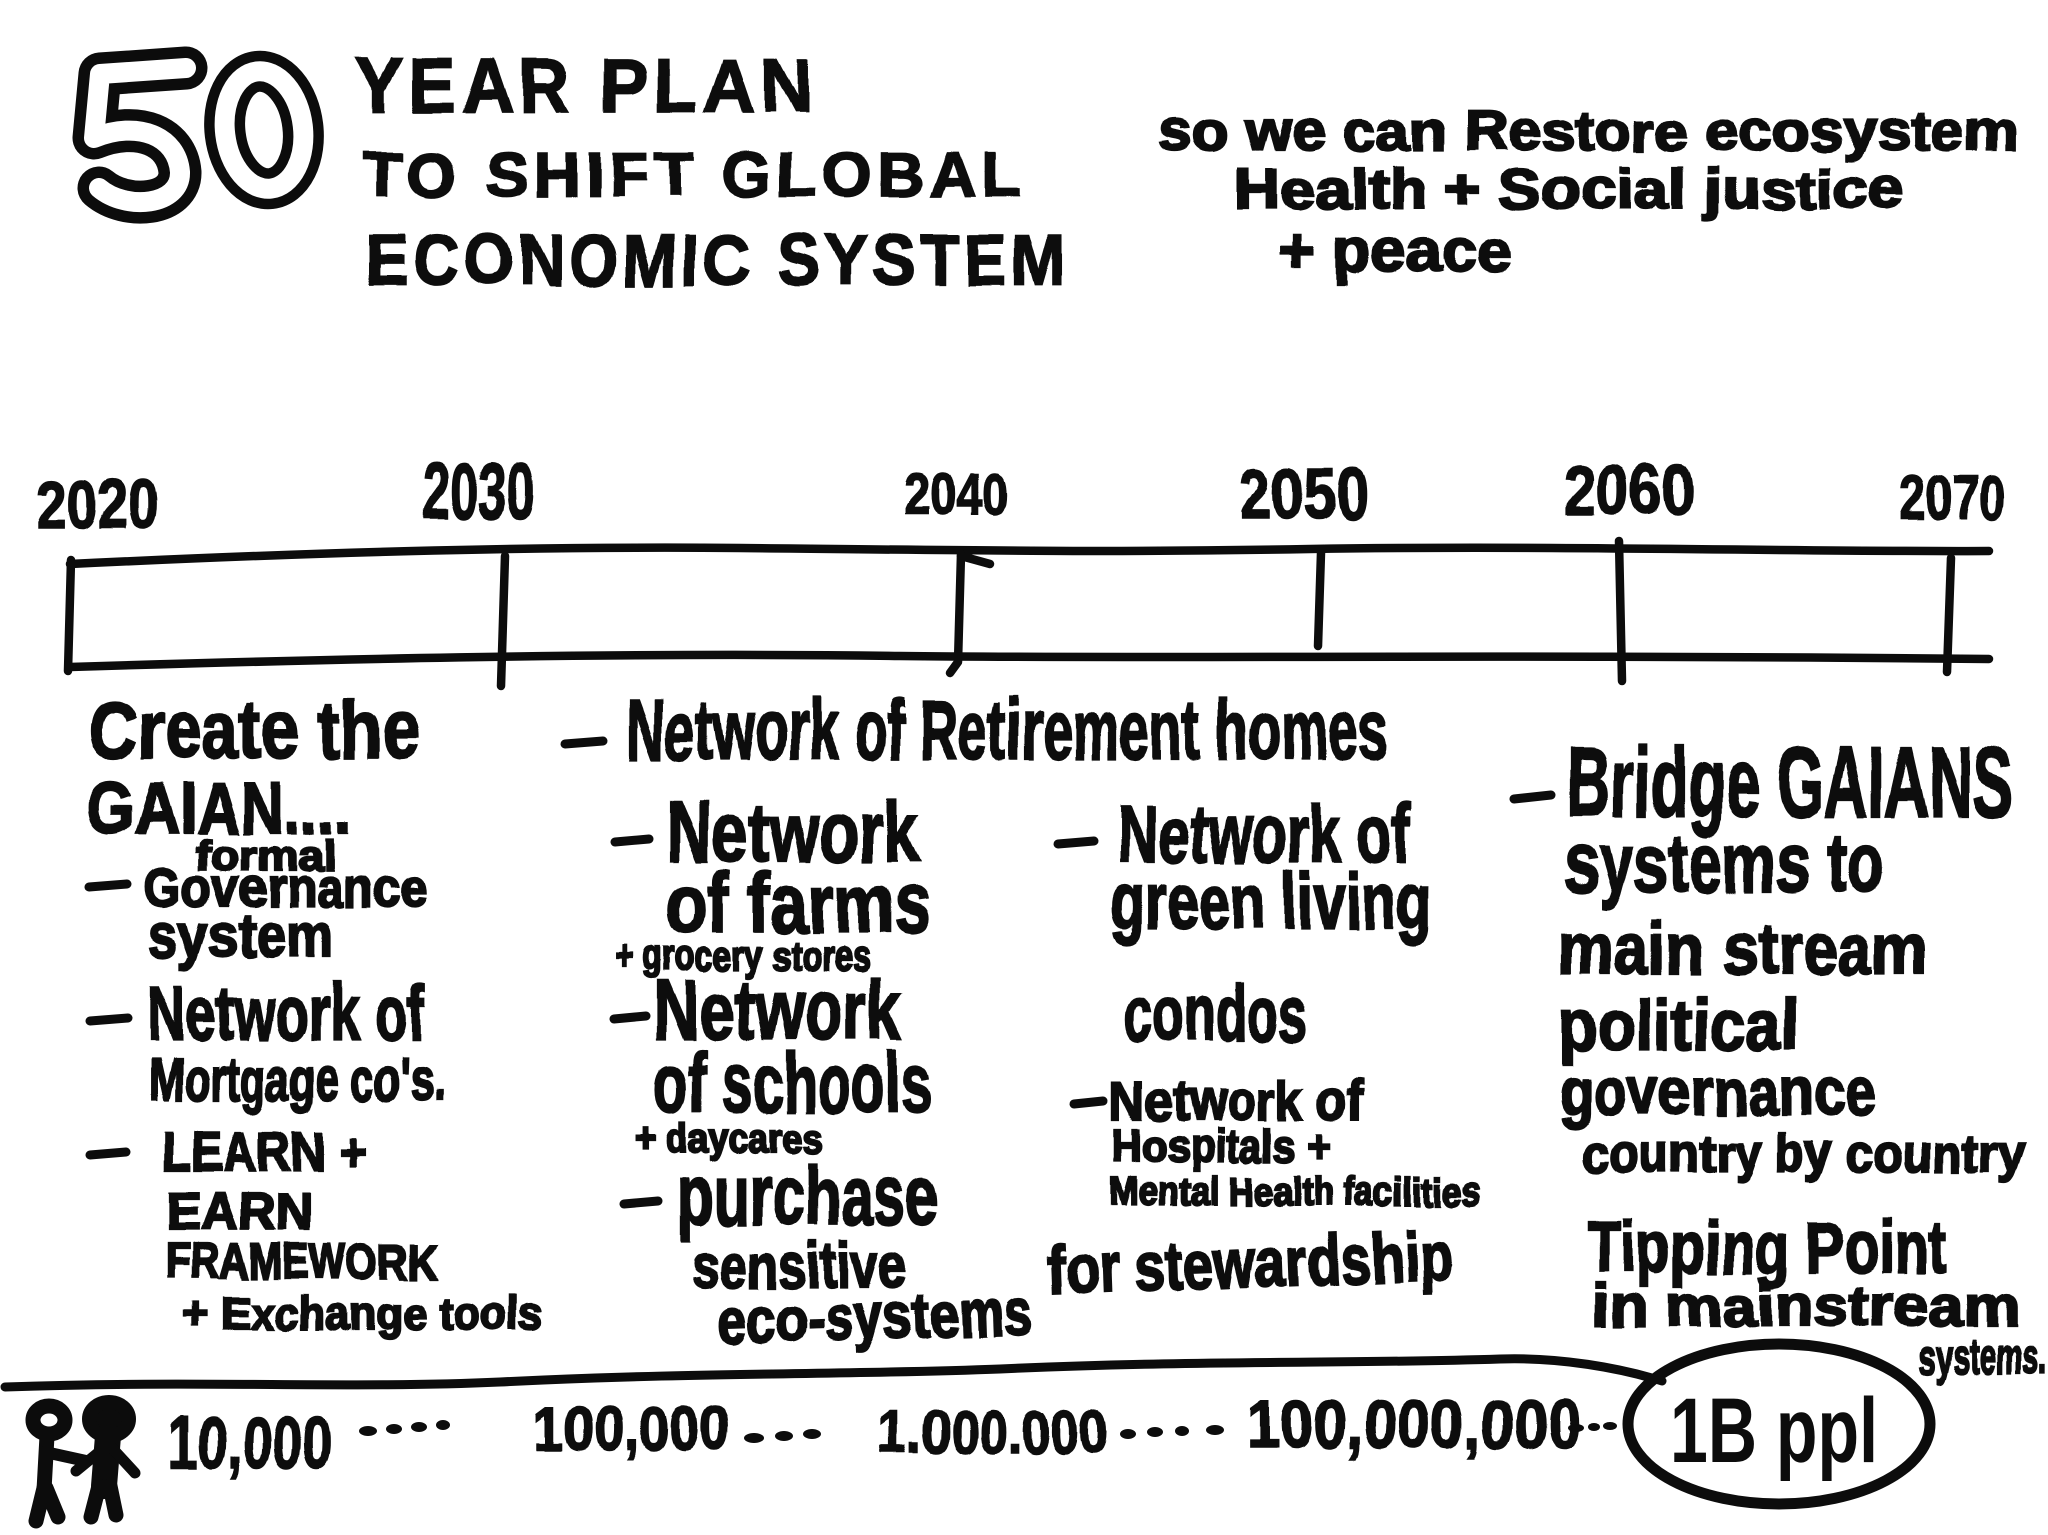  I want to click on svg-text: political, so click(1678, 1026).